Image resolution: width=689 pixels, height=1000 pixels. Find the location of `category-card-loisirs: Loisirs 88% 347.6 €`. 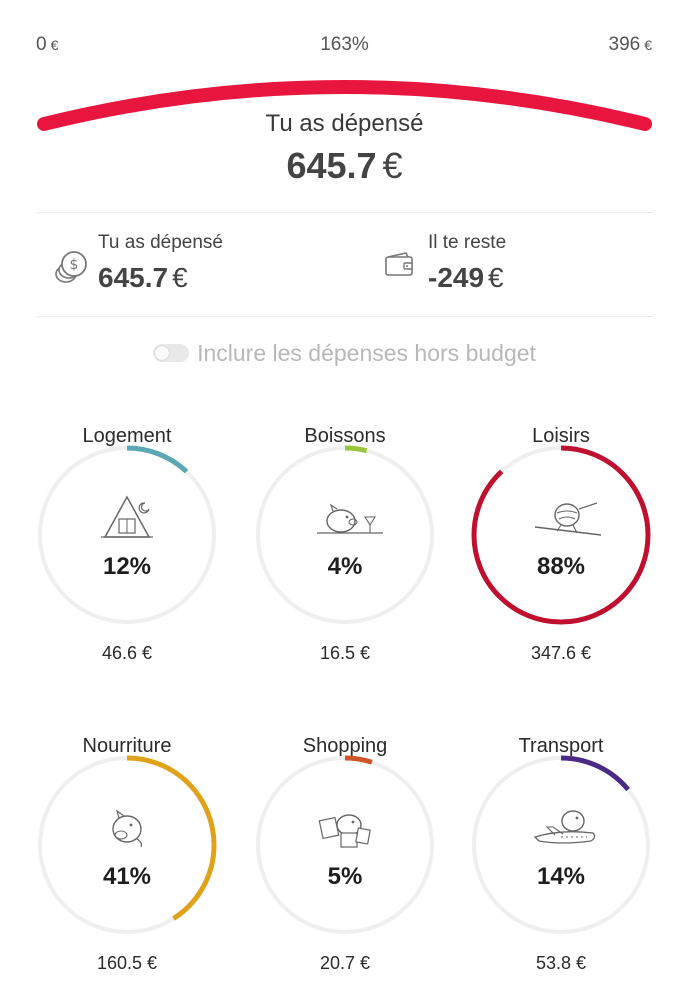

category-card-loisirs: Loisirs 88% 347.6 € is located at coordinates (561, 555).